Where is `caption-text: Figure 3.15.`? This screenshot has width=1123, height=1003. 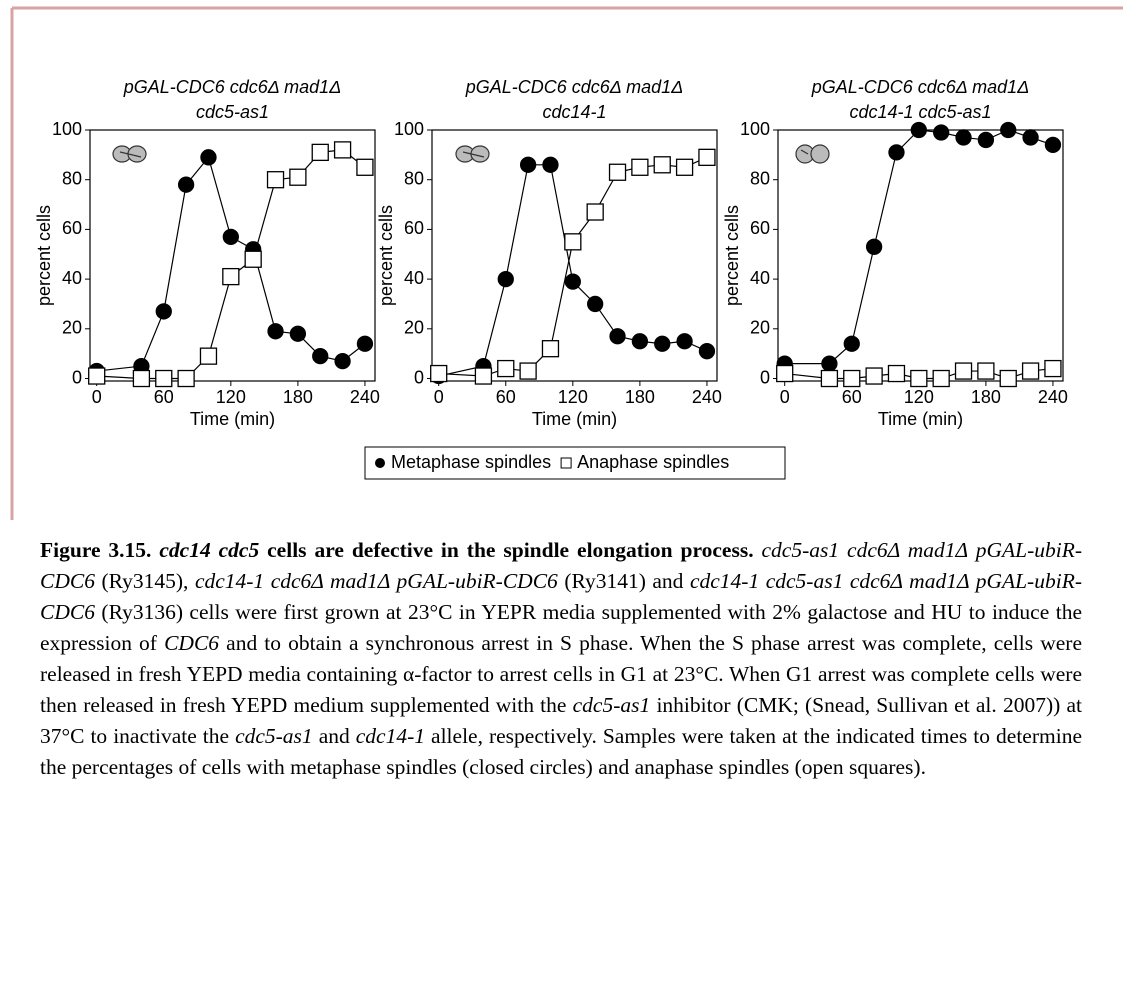 caption-text: Figure 3.15. is located at coordinates (100, 550).